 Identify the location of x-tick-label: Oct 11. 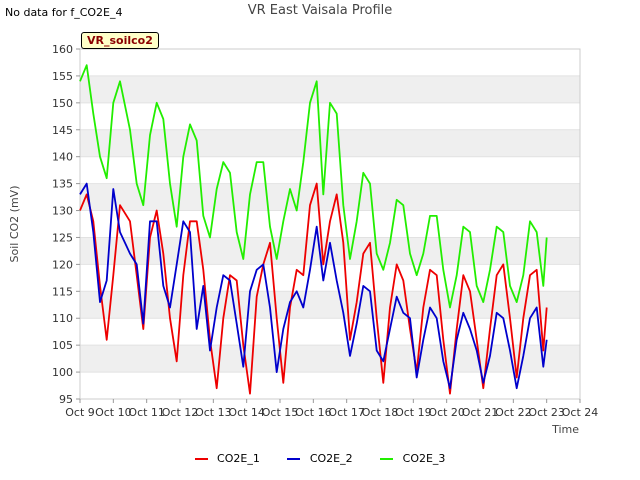
(146, 412).